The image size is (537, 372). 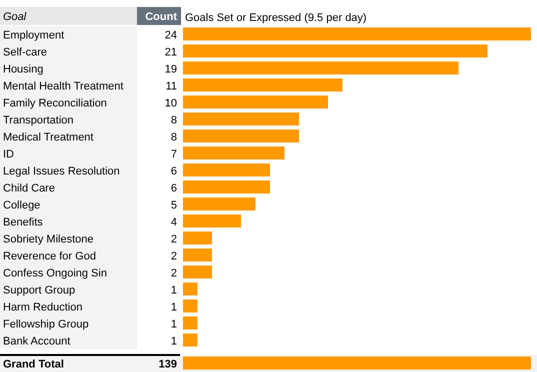 I want to click on y-tick-label: ID, so click(x=8, y=154).